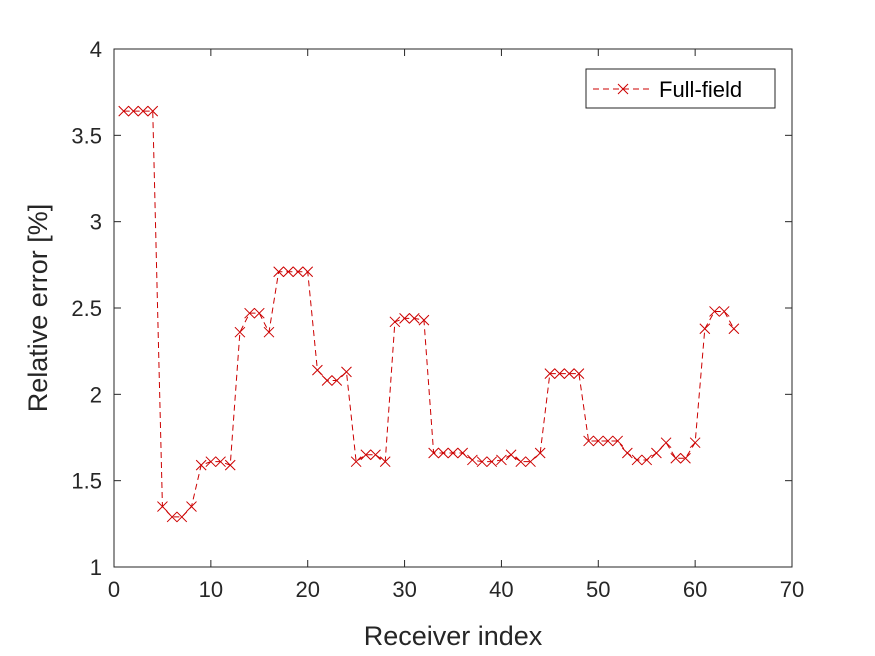 The height and width of the screenshot is (656, 875). What do you see at coordinates (96, 567) in the screenshot?
I see `y-tick-label: 1` at bounding box center [96, 567].